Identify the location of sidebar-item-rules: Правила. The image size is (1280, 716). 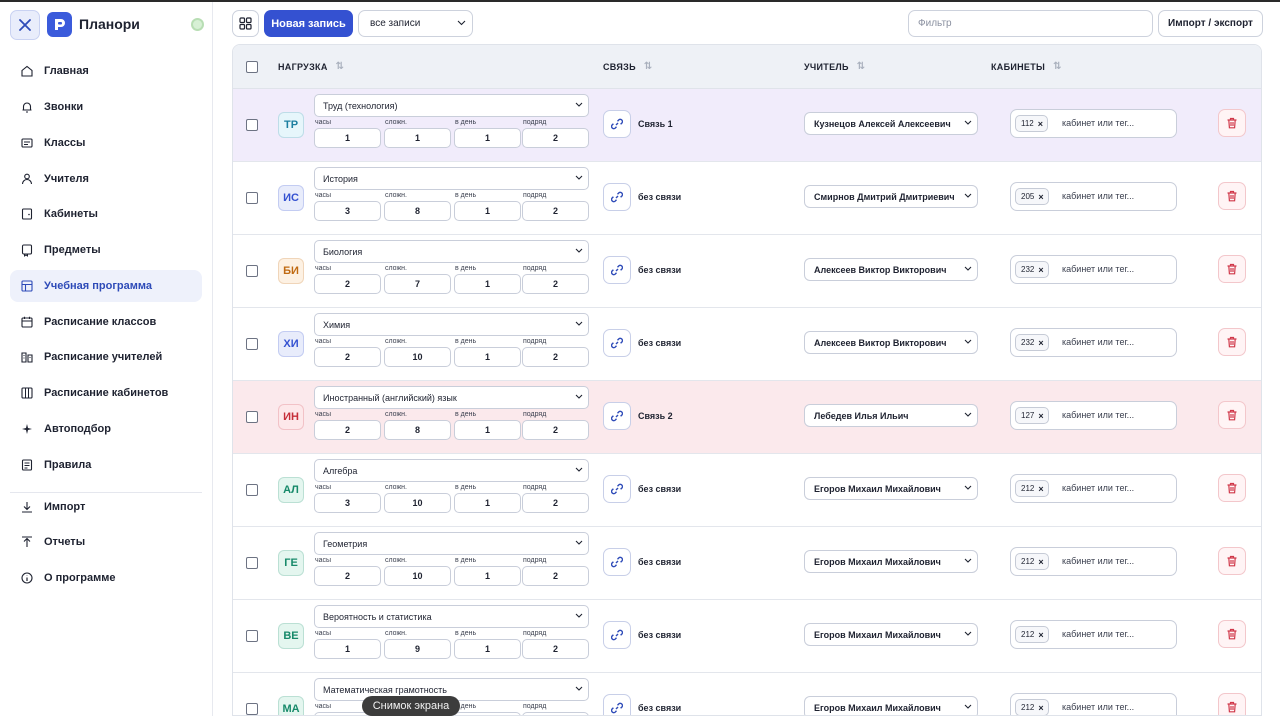
(106, 465).